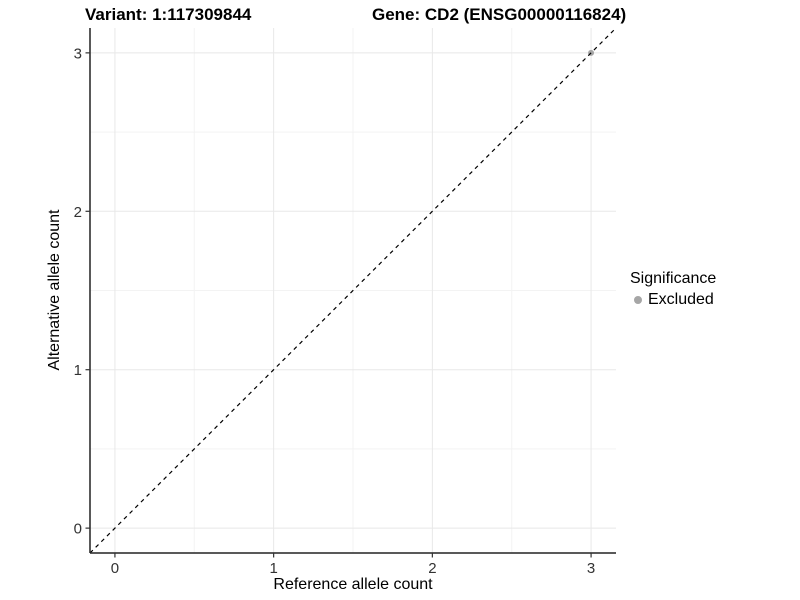 Image resolution: width=800 pixels, height=600 pixels. Describe the element at coordinates (78, 529) in the screenshot. I see `y-tick-label: 0` at that location.